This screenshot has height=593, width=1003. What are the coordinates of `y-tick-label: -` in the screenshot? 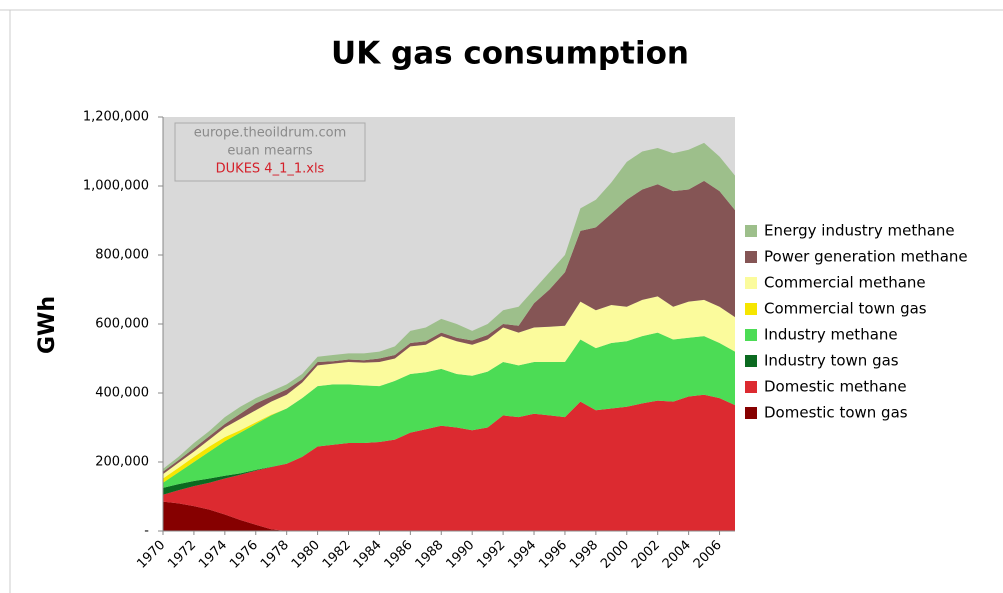 It's located at (146, 531).